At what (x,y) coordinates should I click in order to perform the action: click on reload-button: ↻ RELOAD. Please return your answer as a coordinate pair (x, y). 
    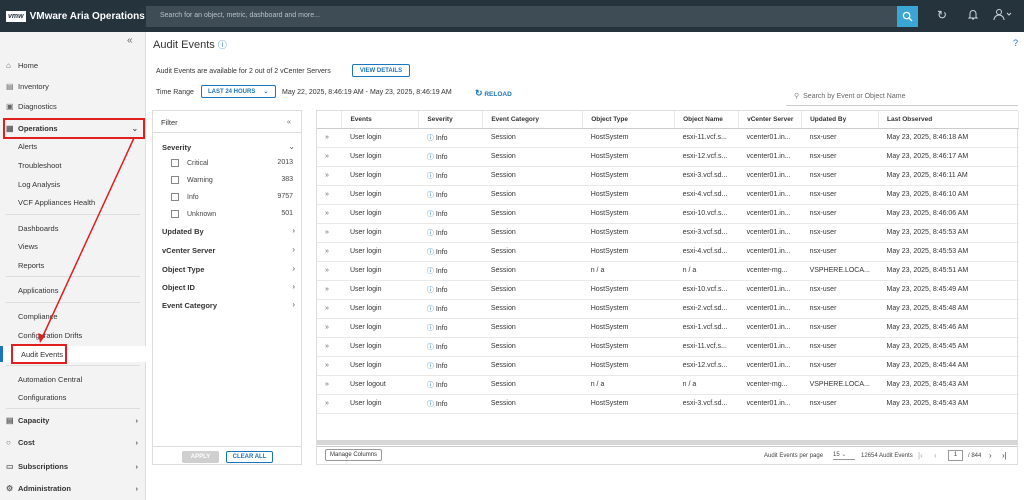
    Looking at the image, I should click on (493, 93).